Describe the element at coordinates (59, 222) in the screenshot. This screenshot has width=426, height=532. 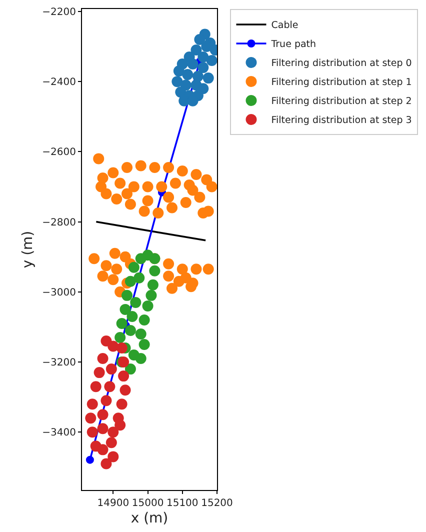
I see `y-tick-label: −2800` at that location.